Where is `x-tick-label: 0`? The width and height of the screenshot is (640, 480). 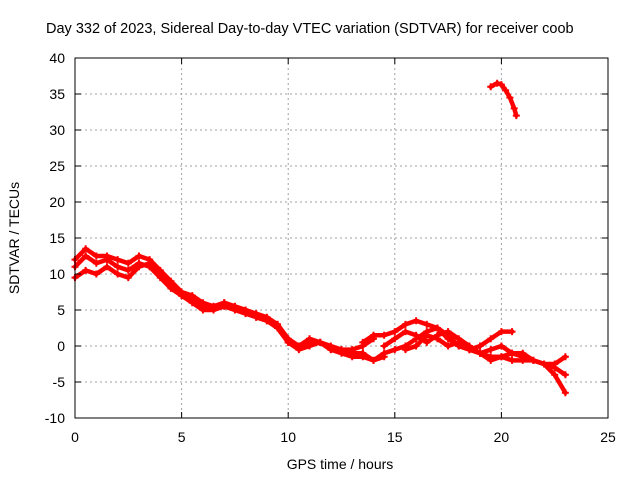
x-tick-label: 0 is located at coordinates (75, 437).